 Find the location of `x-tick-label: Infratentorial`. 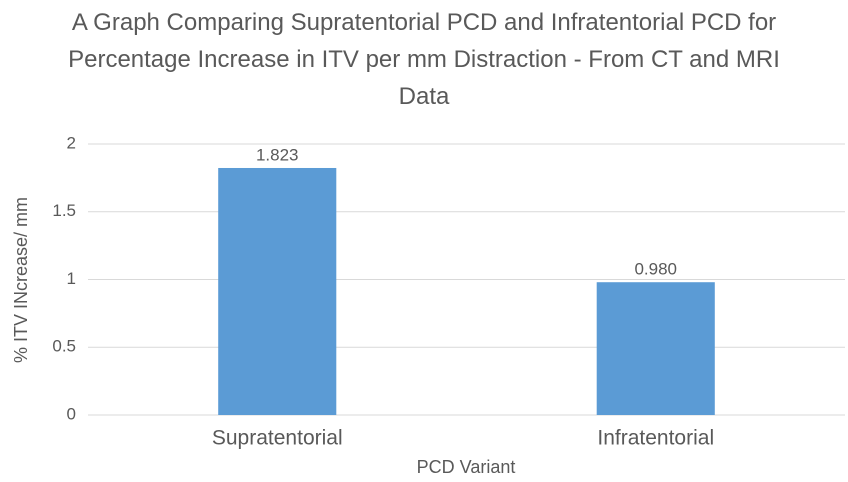

x-tick-label: Infratentorial is located at coordinates (655, 438).